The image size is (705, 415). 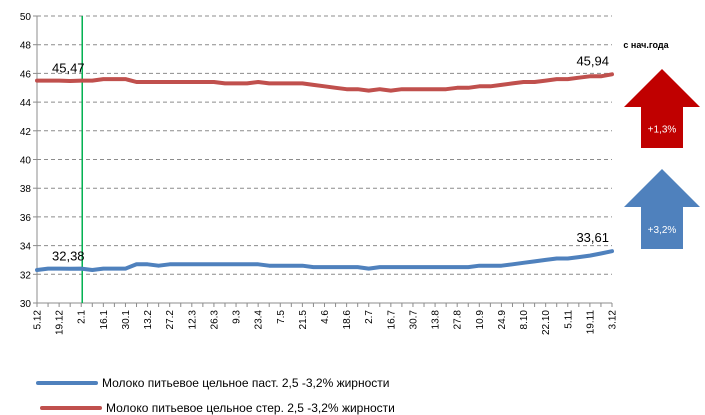 I want to click on x-tick-label: 2.1, so click(x=82, y=317).